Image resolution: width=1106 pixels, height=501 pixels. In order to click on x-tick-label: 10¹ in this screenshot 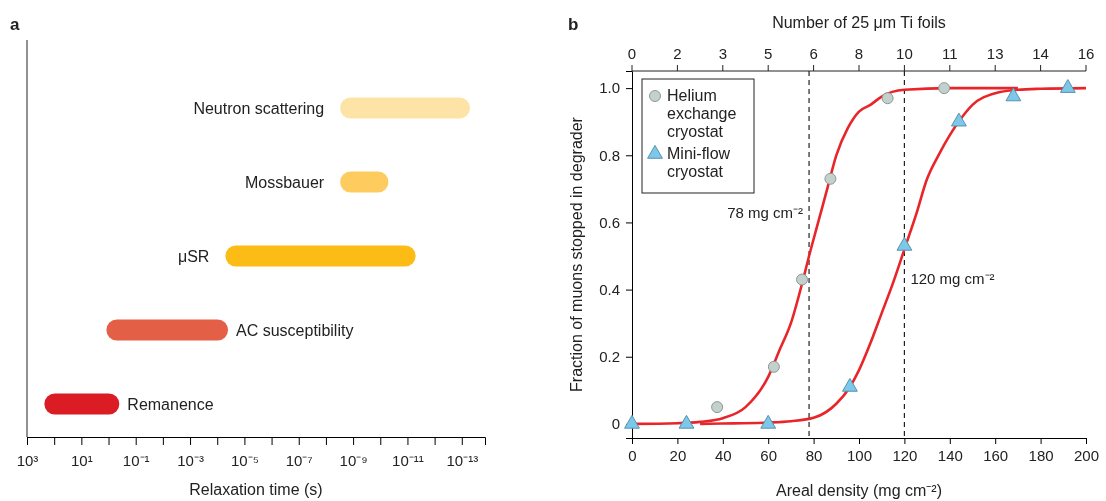, I will do `click(82, 460)`.